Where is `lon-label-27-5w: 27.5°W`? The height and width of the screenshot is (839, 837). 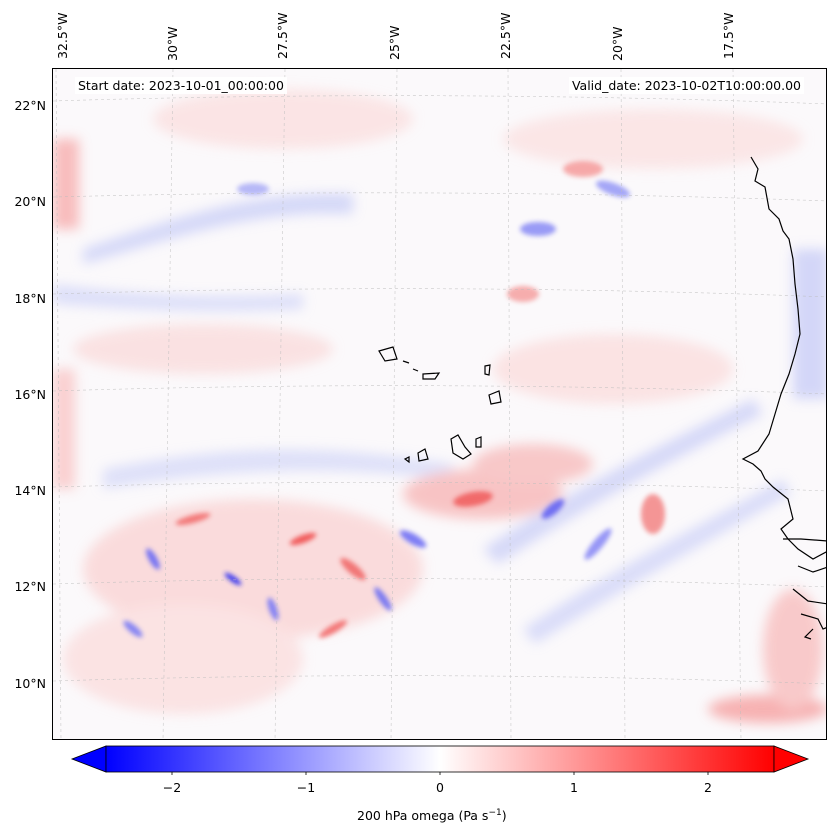 lon-label-27-5w: 27.5°W is located at coordinates (282, 35).